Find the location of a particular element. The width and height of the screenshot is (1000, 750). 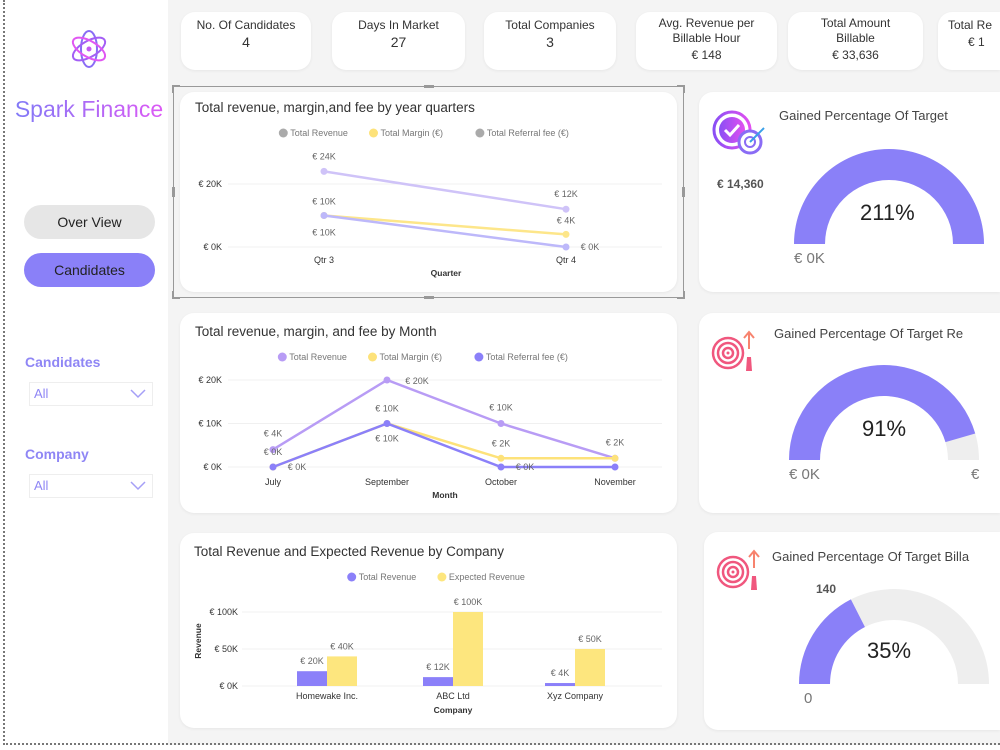

legend-label: Expected Revenue is located at coordinates (487, 577).